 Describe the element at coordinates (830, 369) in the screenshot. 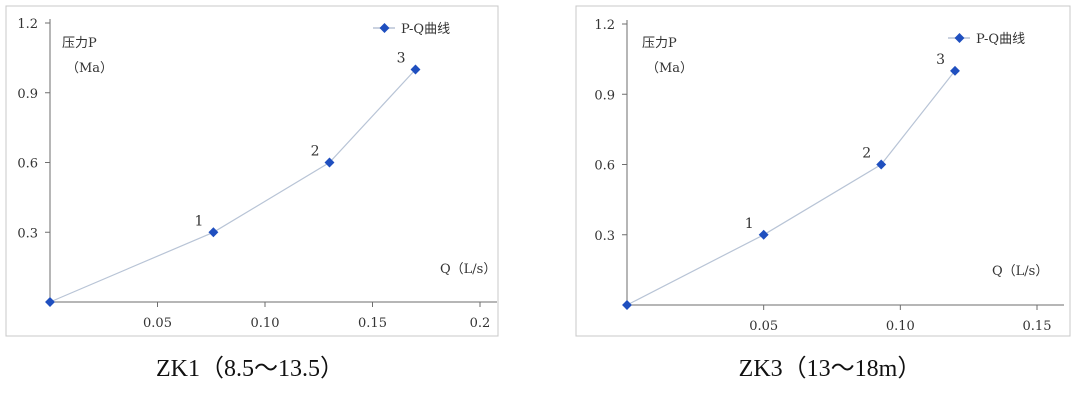

I see `chart-caption-zk3: ZK3（13～18m）` at that location.